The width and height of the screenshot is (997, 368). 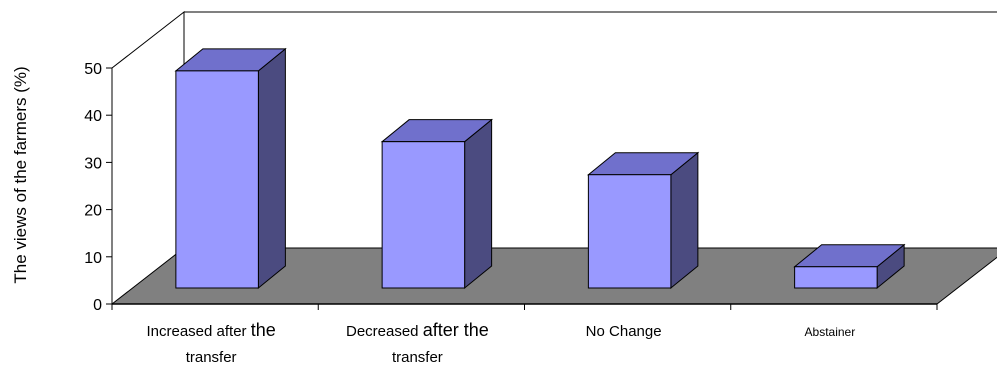 I want to click on x-tick-label-part: No Change, so click(x=624, y=331).